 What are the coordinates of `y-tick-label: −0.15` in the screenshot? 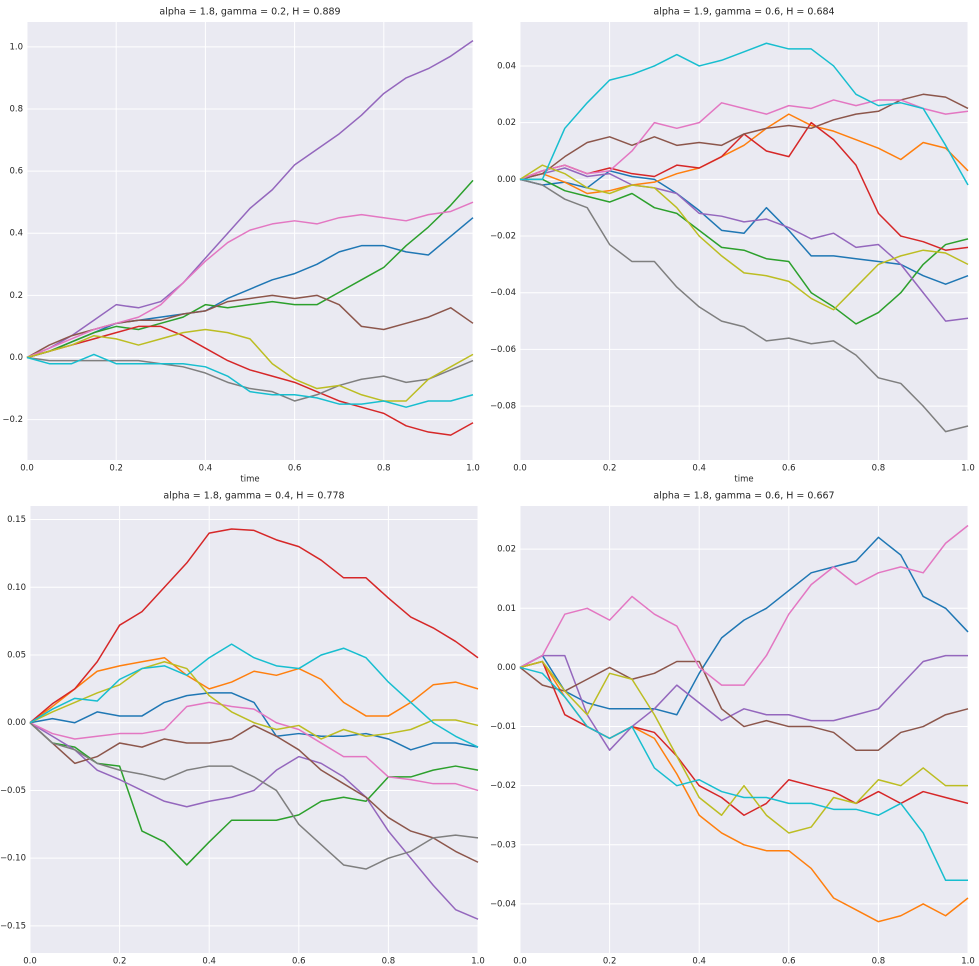 It's located at (13, 926).